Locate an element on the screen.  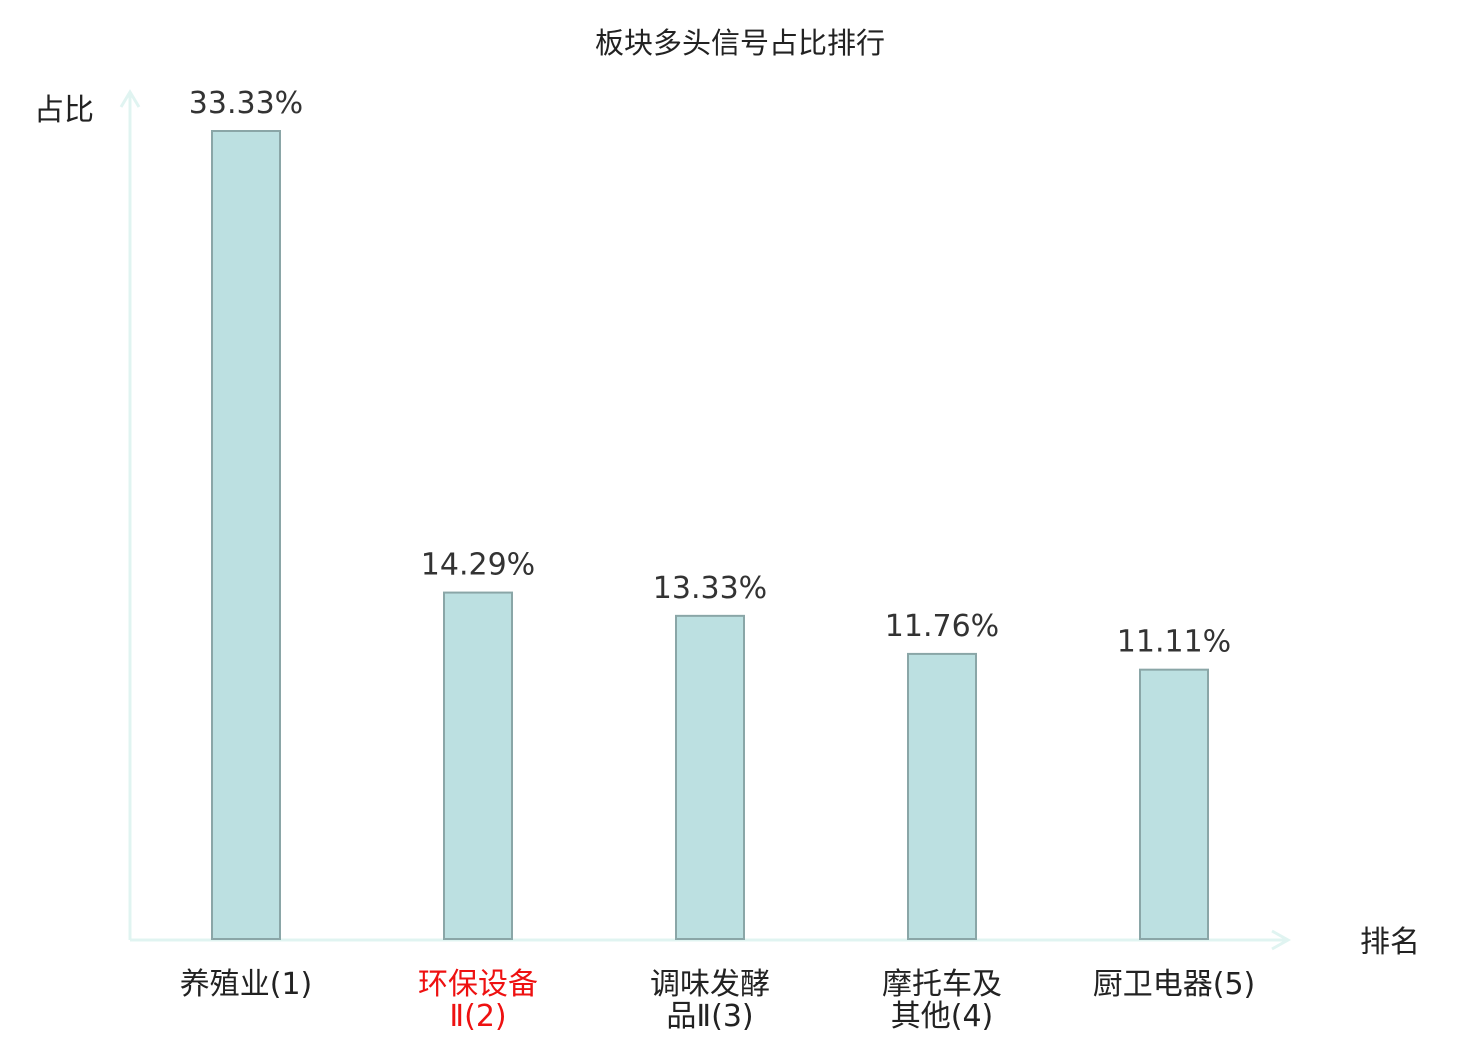
category-label-line: 厨卫电器(5) is located at coordinates (1174, 984).